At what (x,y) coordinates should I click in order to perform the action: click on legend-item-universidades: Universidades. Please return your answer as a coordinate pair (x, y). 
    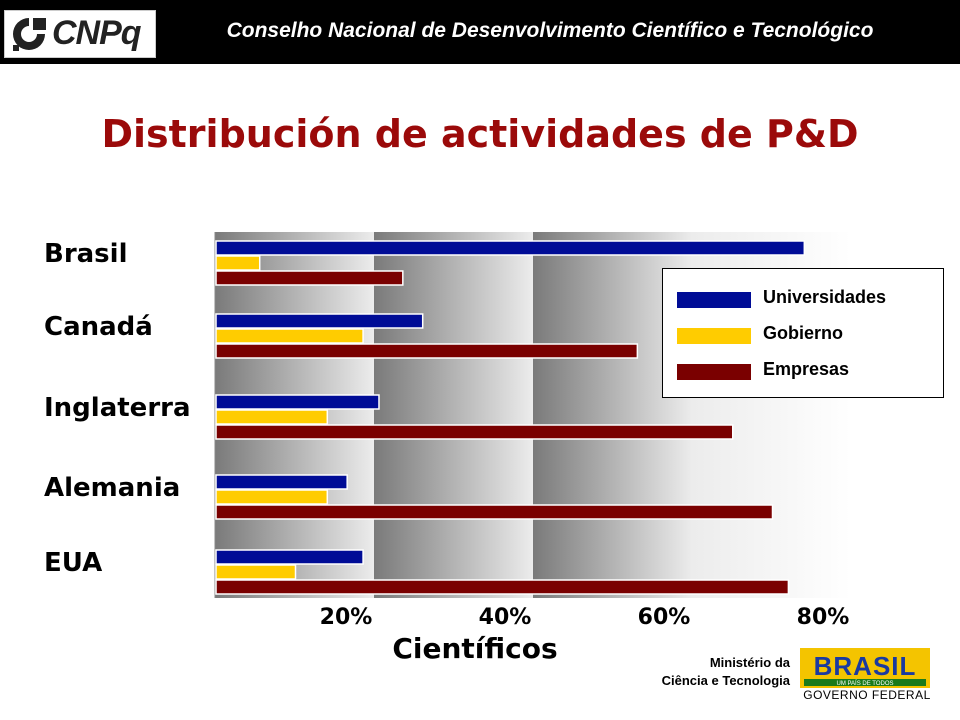
    Looking at the image, I should click on (807, 299).